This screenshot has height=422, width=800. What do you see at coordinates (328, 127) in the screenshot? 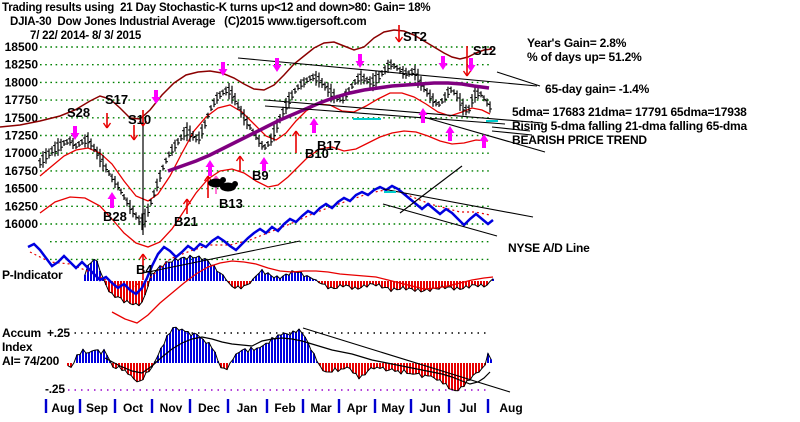
I see `purple-65dma-line` at bounding box center [328, 127].